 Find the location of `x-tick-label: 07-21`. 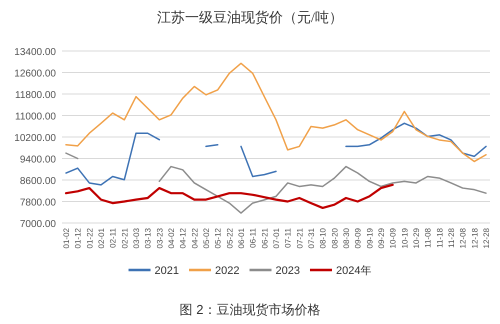

x-tick-label: 07-21 is located at coordinates (299, 237).